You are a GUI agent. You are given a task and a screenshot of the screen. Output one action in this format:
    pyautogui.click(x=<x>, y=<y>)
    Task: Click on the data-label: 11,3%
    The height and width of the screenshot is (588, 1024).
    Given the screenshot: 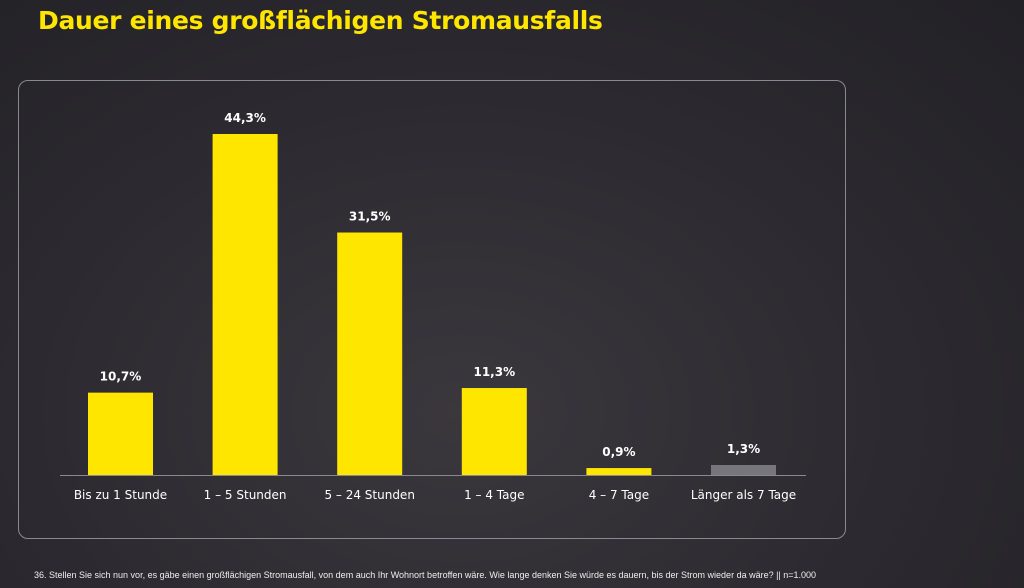 What is the action you would take?
    pyautogui.click(x=494, y=372)
    